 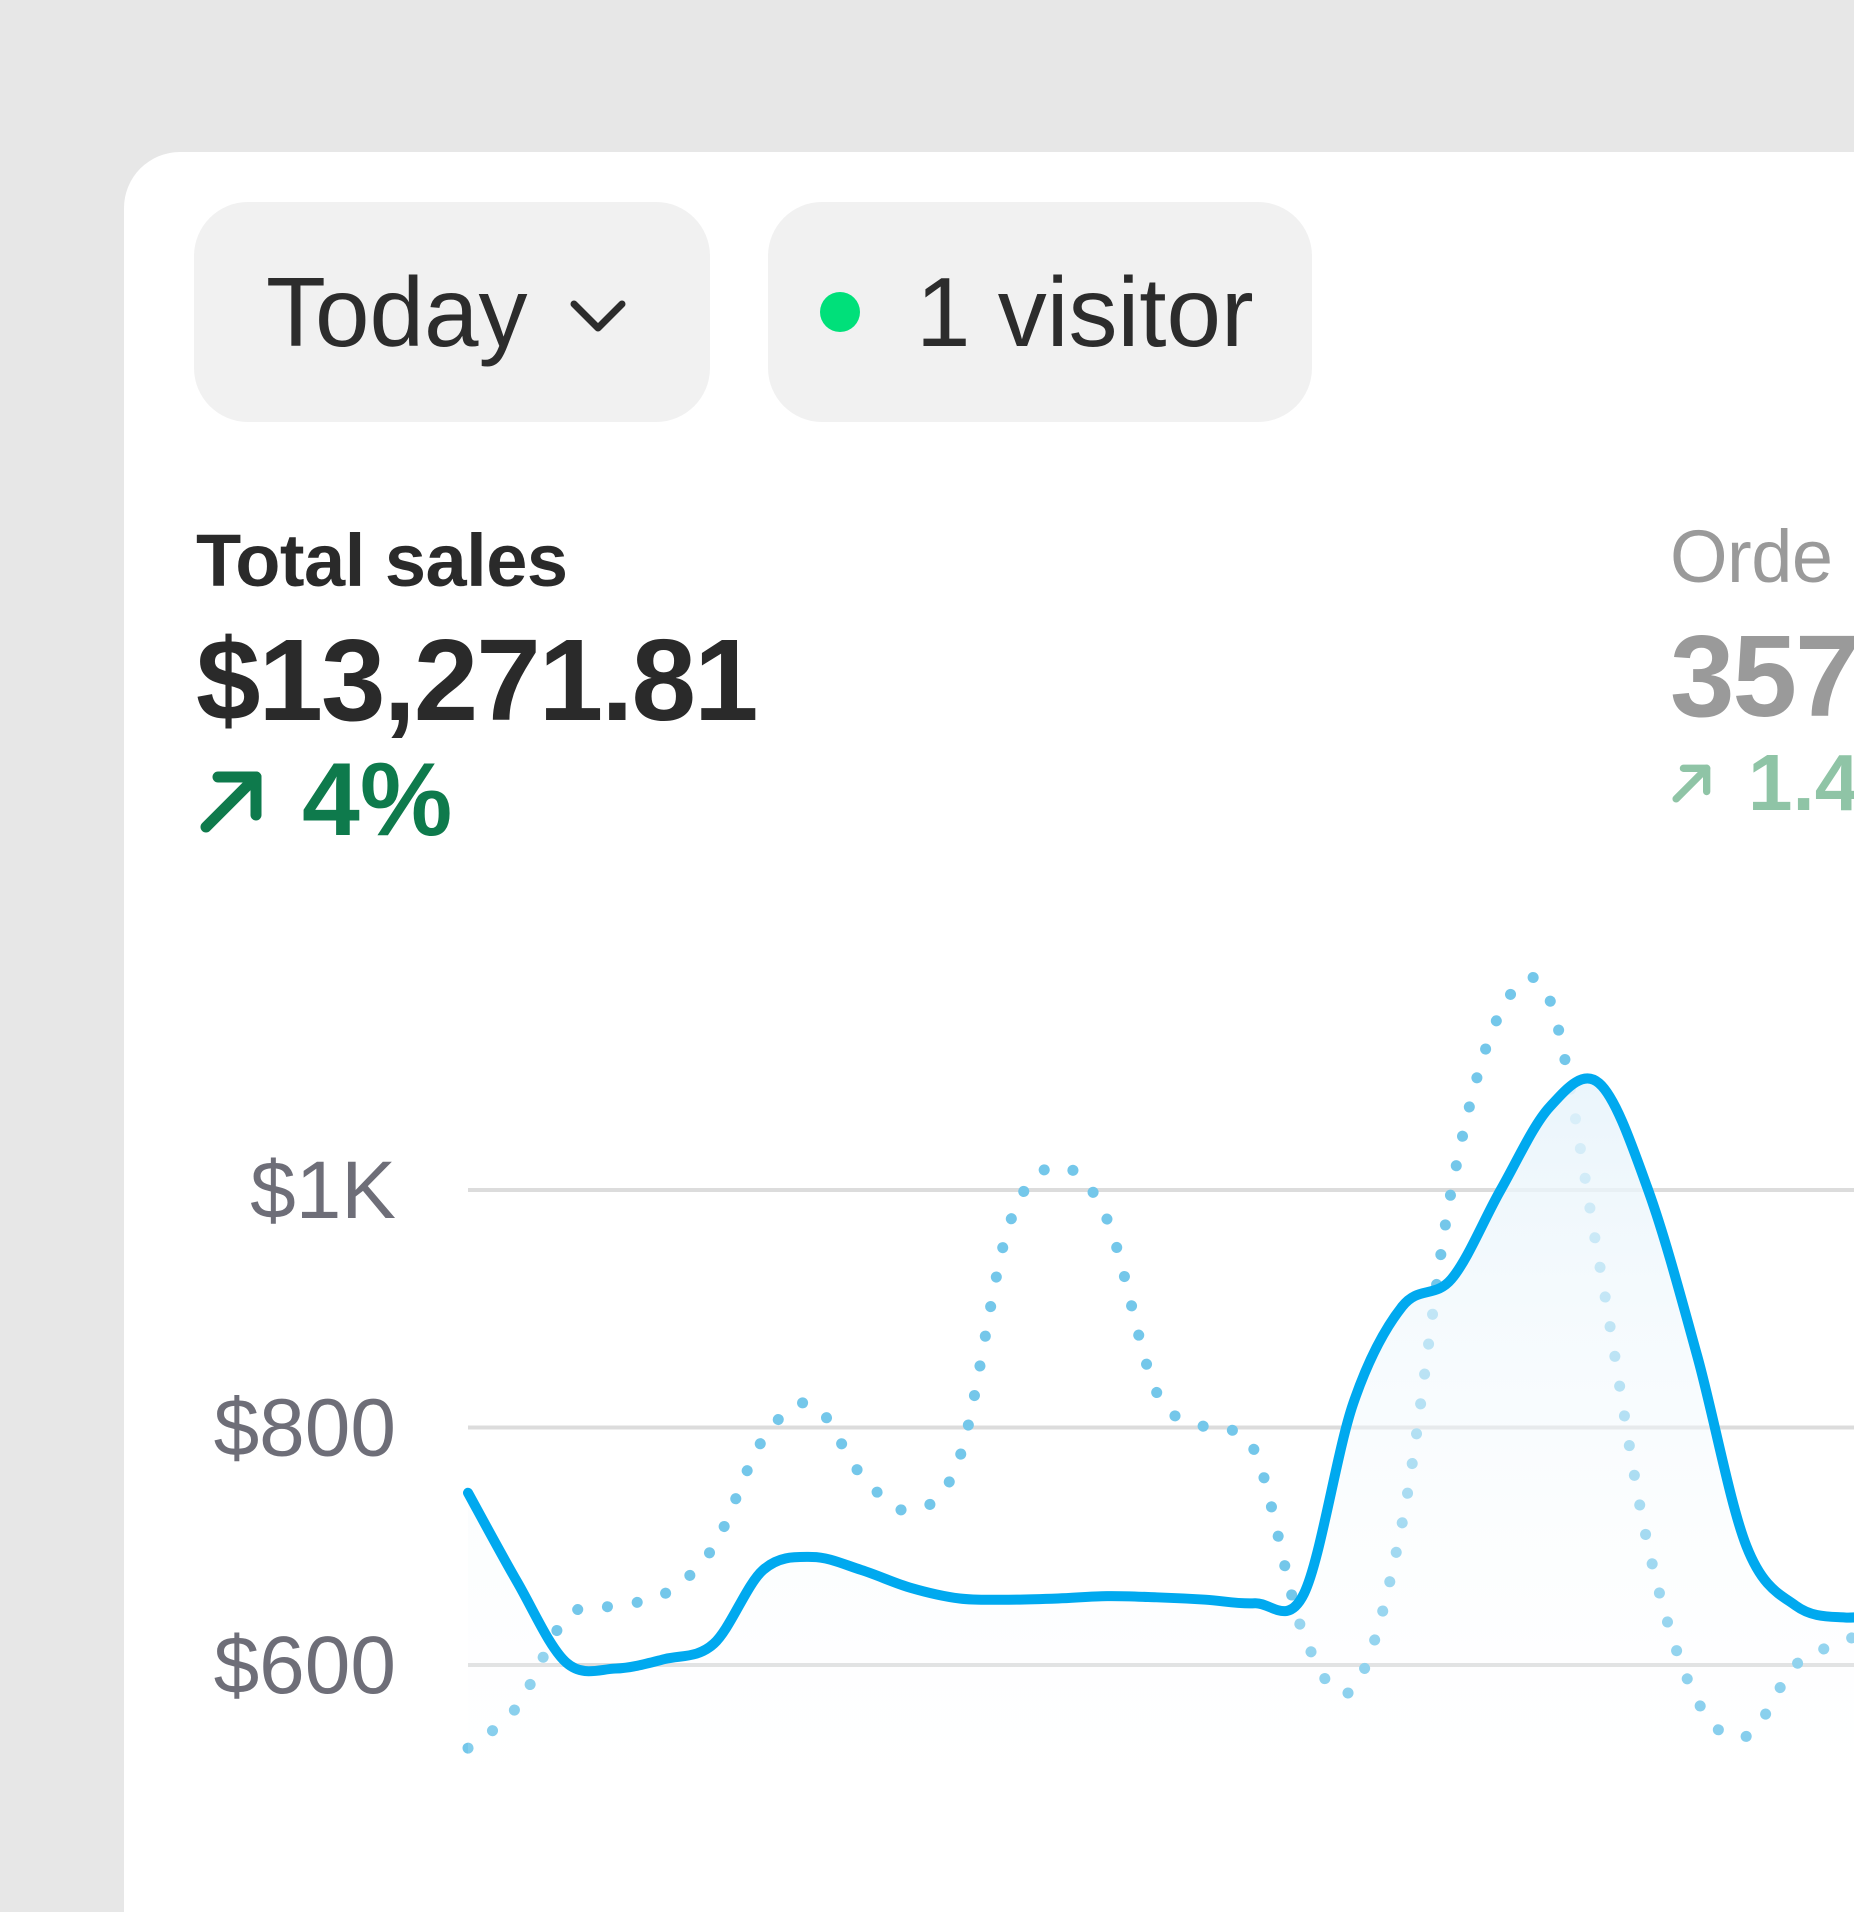 What do you see at coordinates (382, 560) in the screenshot?
I see `metric-label: Total sales` at bounding box center [382, 560].